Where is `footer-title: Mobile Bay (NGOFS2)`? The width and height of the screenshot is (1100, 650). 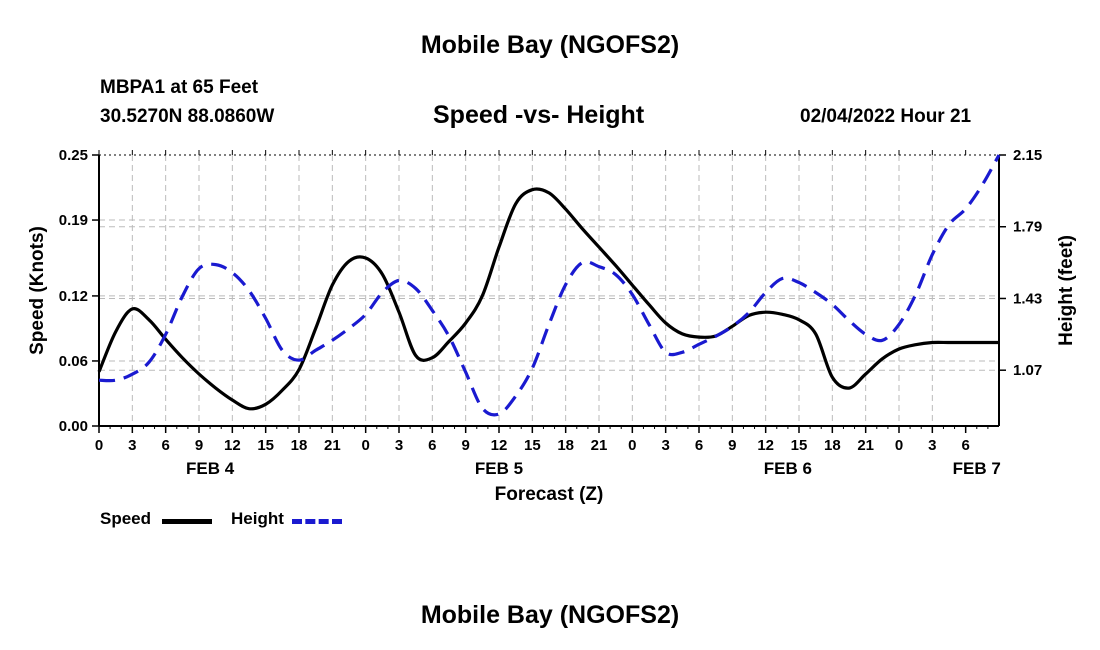
footer-title: Mobile Bay (NGOFS2) is located at coordinates (550, 615).